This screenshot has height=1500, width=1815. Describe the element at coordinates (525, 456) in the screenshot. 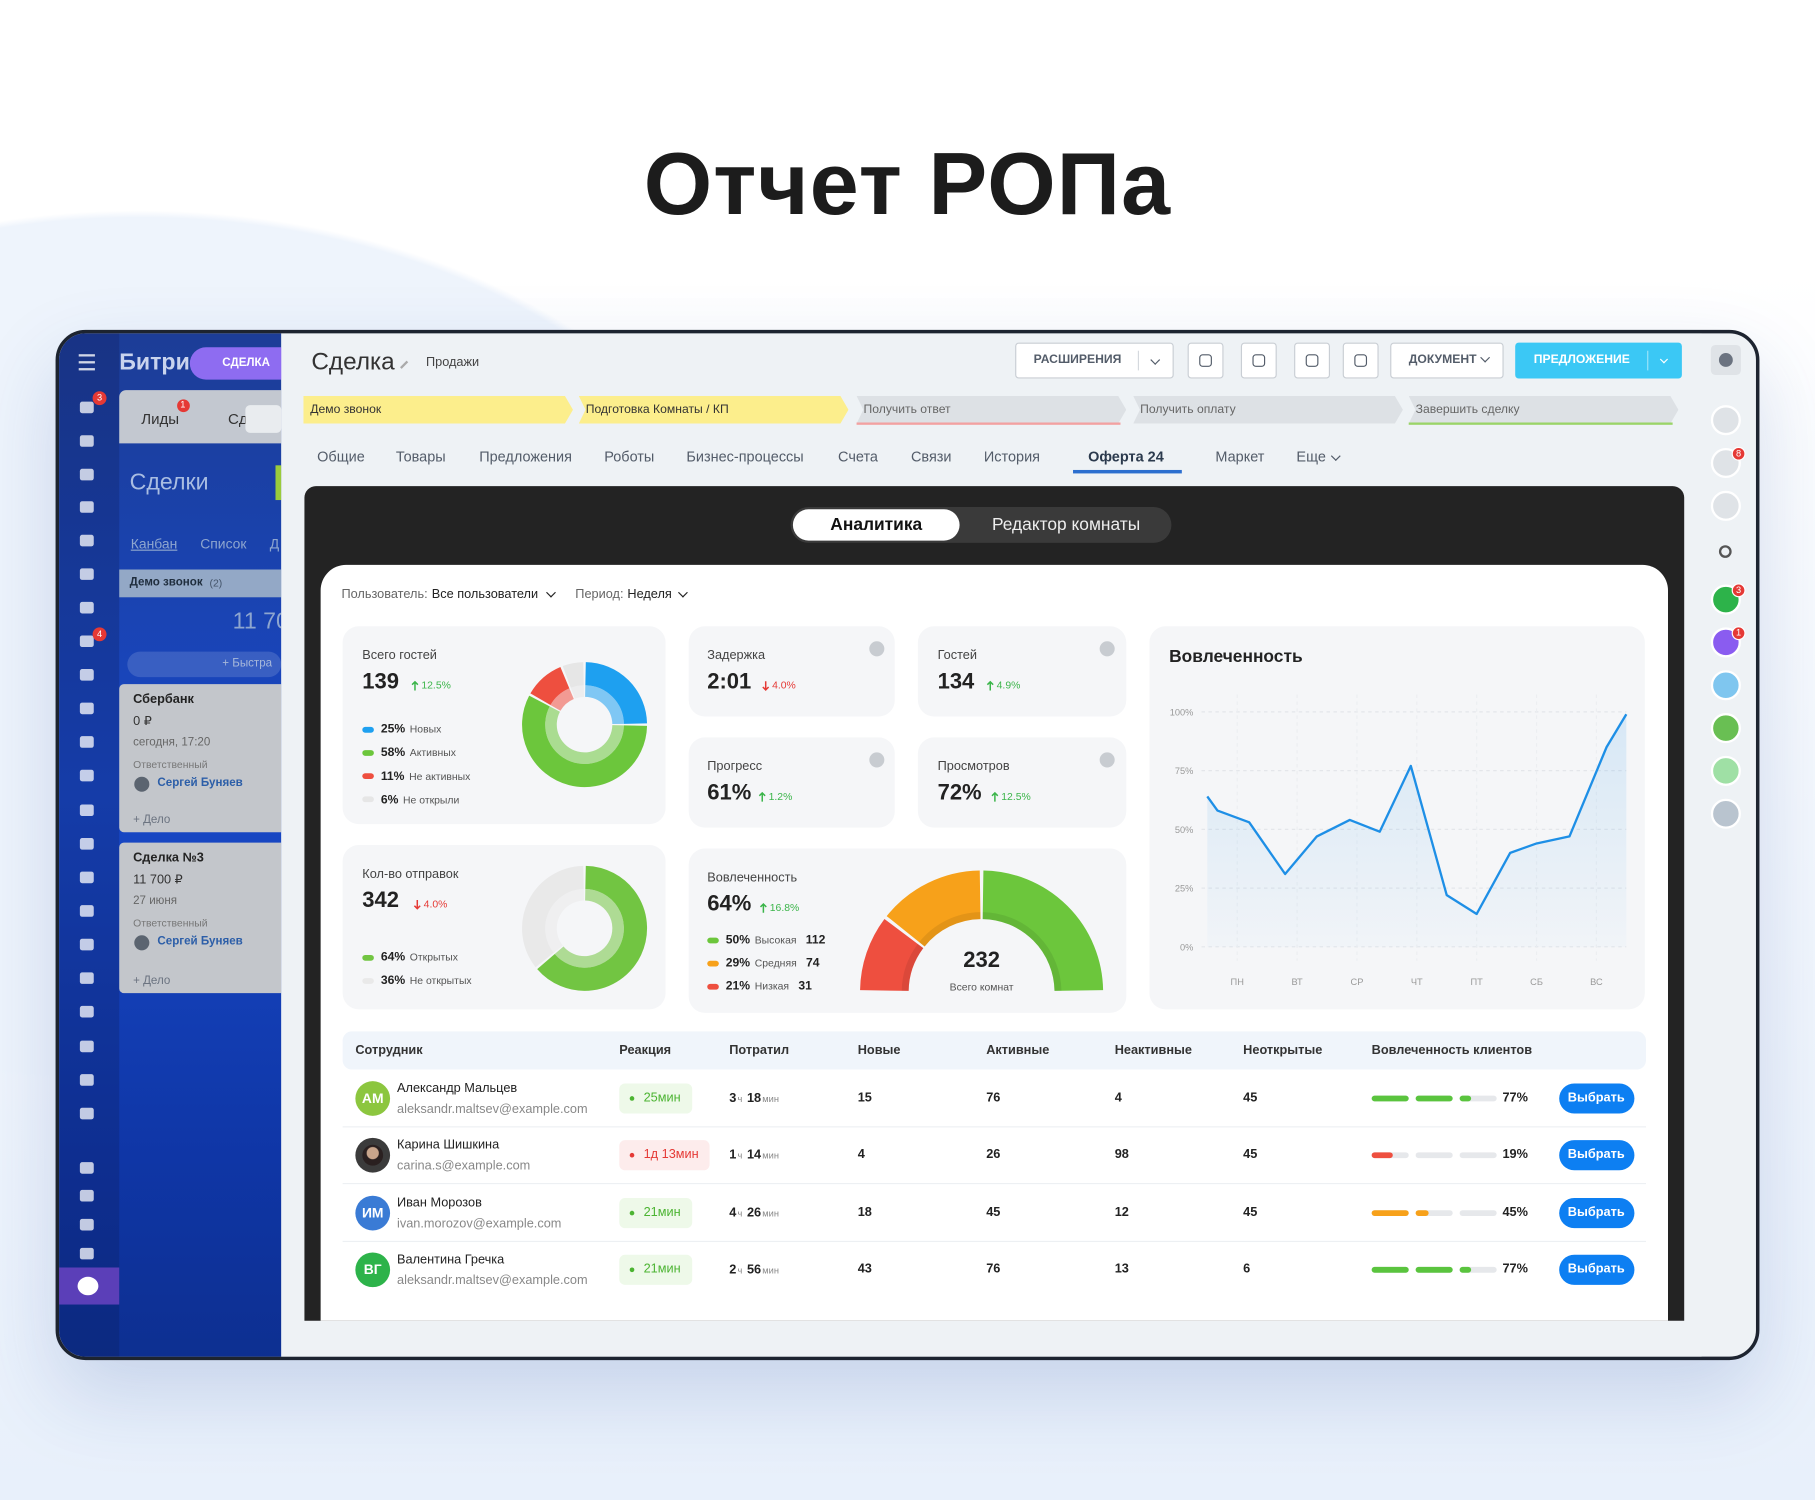

I see `deal-tab: Предложения` at that location.